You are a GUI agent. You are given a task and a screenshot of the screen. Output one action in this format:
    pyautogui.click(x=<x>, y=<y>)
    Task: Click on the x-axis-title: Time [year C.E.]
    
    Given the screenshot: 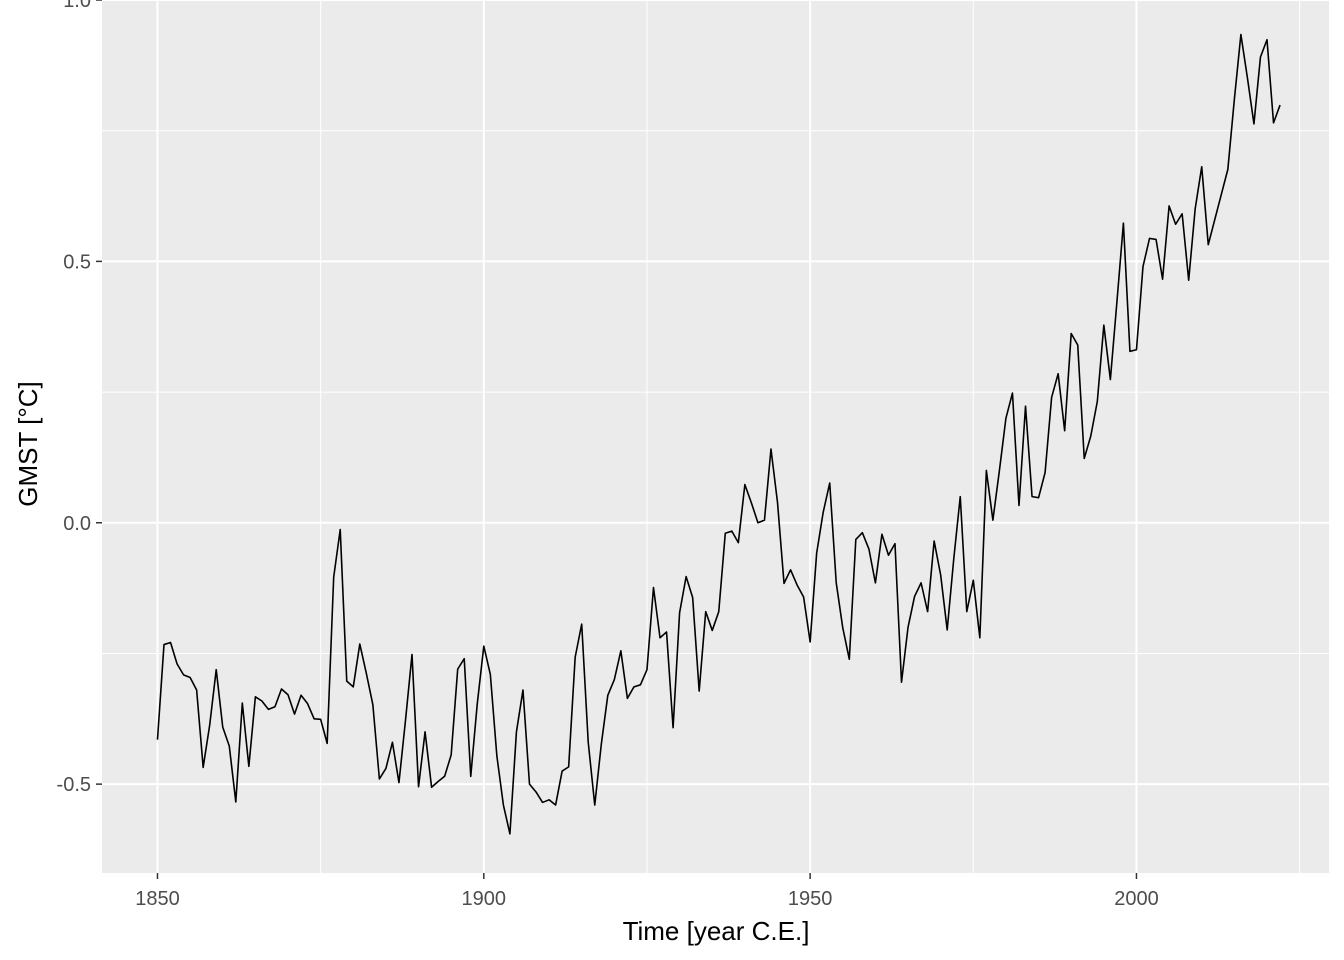 What is the action you would take?
    pyautogui.click(x=716, y=931)
    